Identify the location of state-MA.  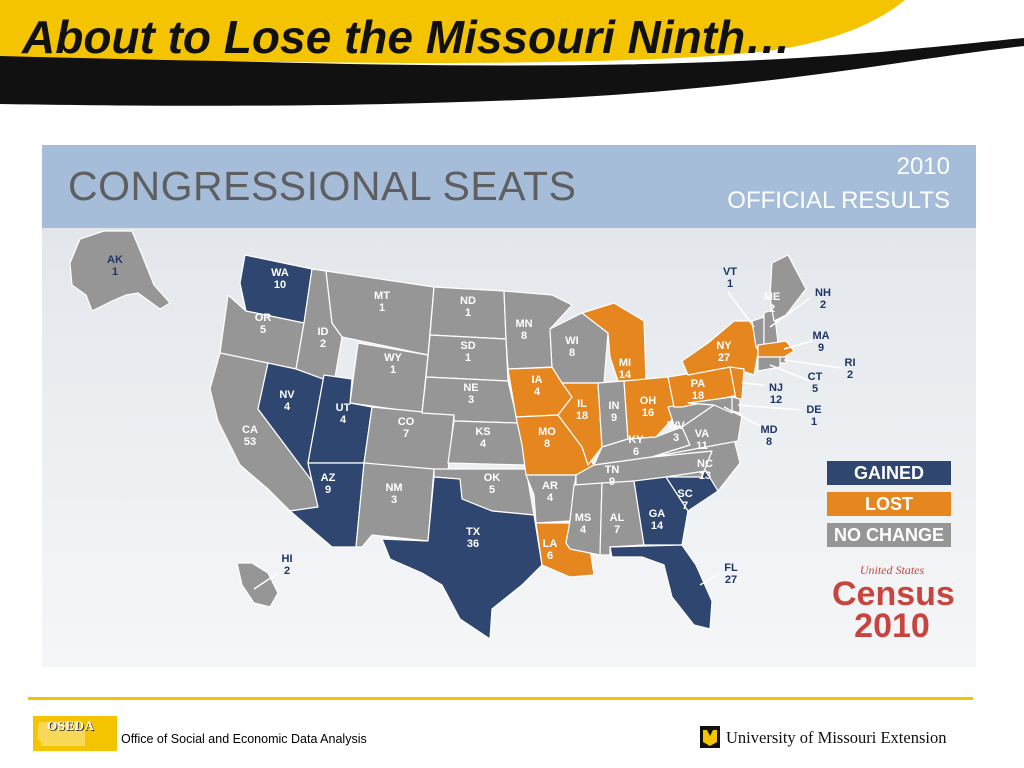
(776, 349).